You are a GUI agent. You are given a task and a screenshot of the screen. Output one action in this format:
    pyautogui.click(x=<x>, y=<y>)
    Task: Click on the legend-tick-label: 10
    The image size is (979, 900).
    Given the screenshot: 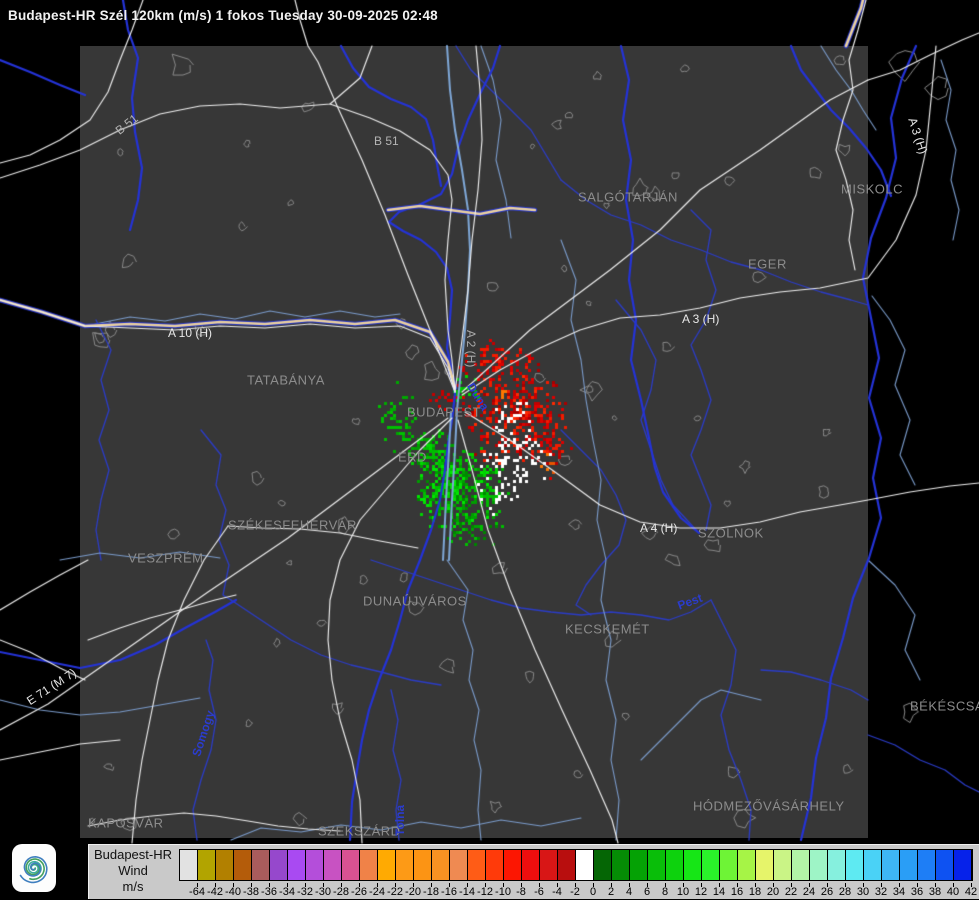 What is the action you would take?
    pyautogui.click(x=683, y=892)
    